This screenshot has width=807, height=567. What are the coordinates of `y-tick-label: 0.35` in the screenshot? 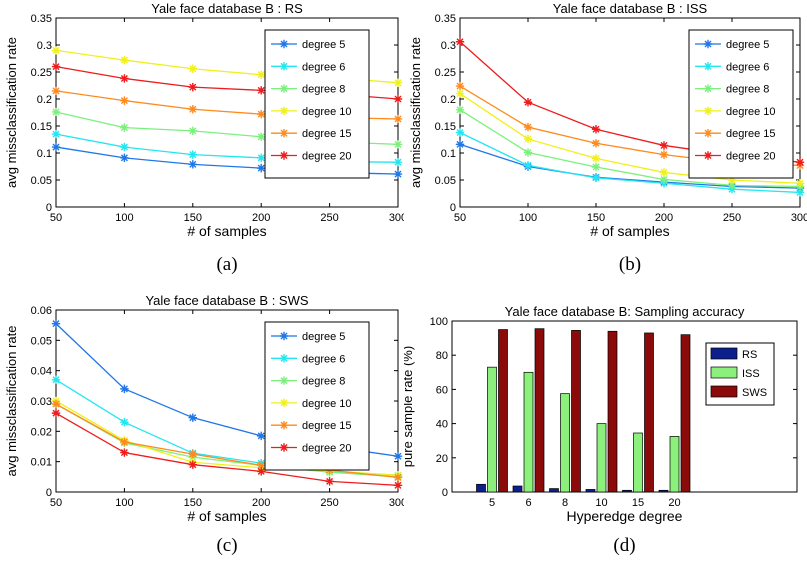 It's located at (445, 19).